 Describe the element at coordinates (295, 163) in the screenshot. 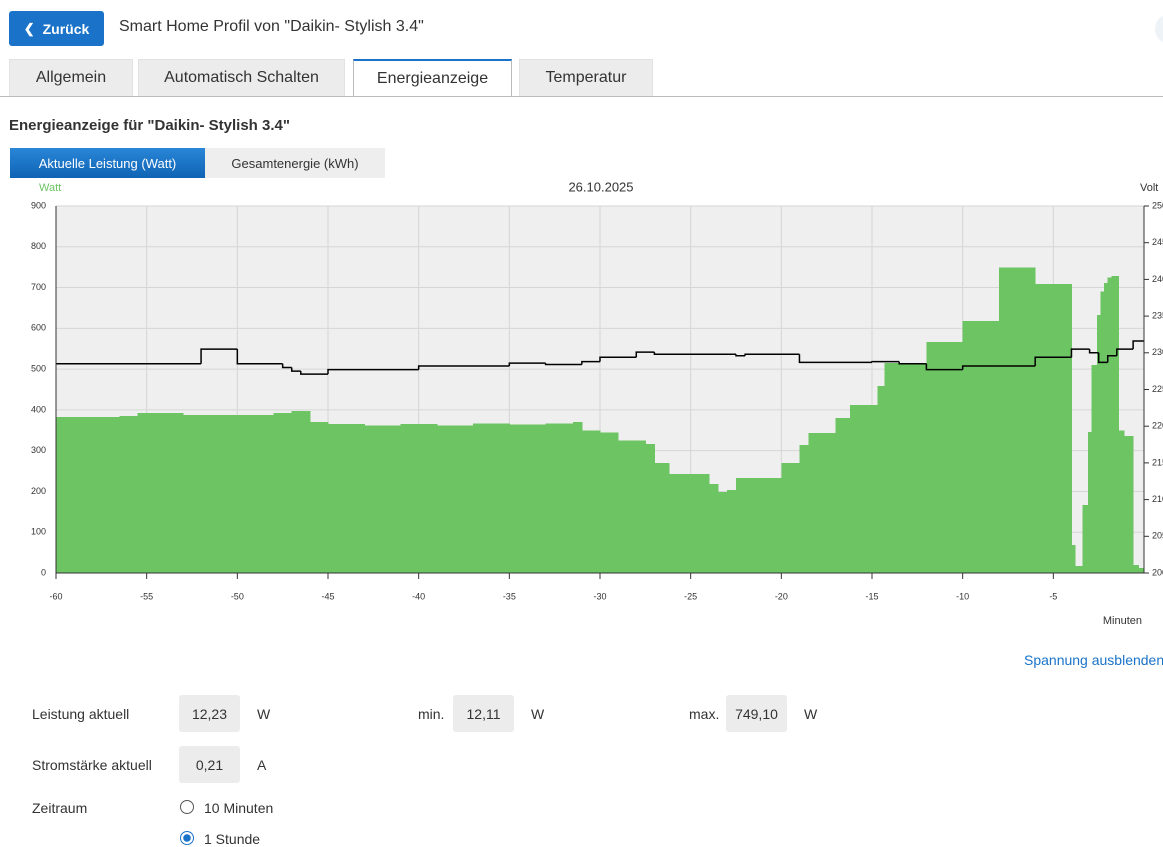

I see `chart-tab: Gesamtenergie (kWh)` at that location.